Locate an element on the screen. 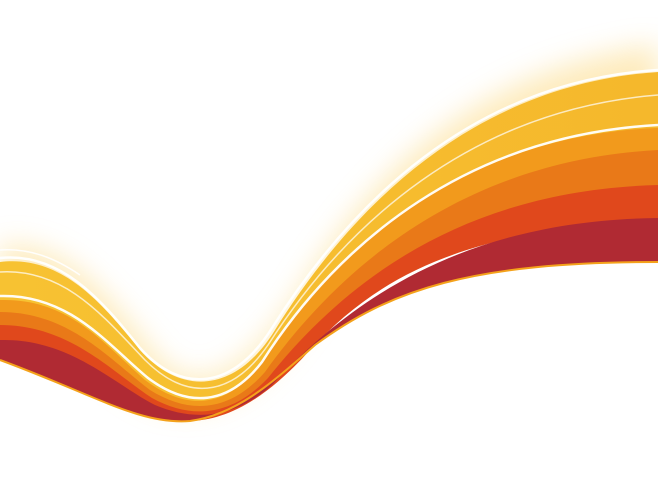 This screenshot has height=494, width=658. highlight-line-left-upper is located at coordinates (40, 262).